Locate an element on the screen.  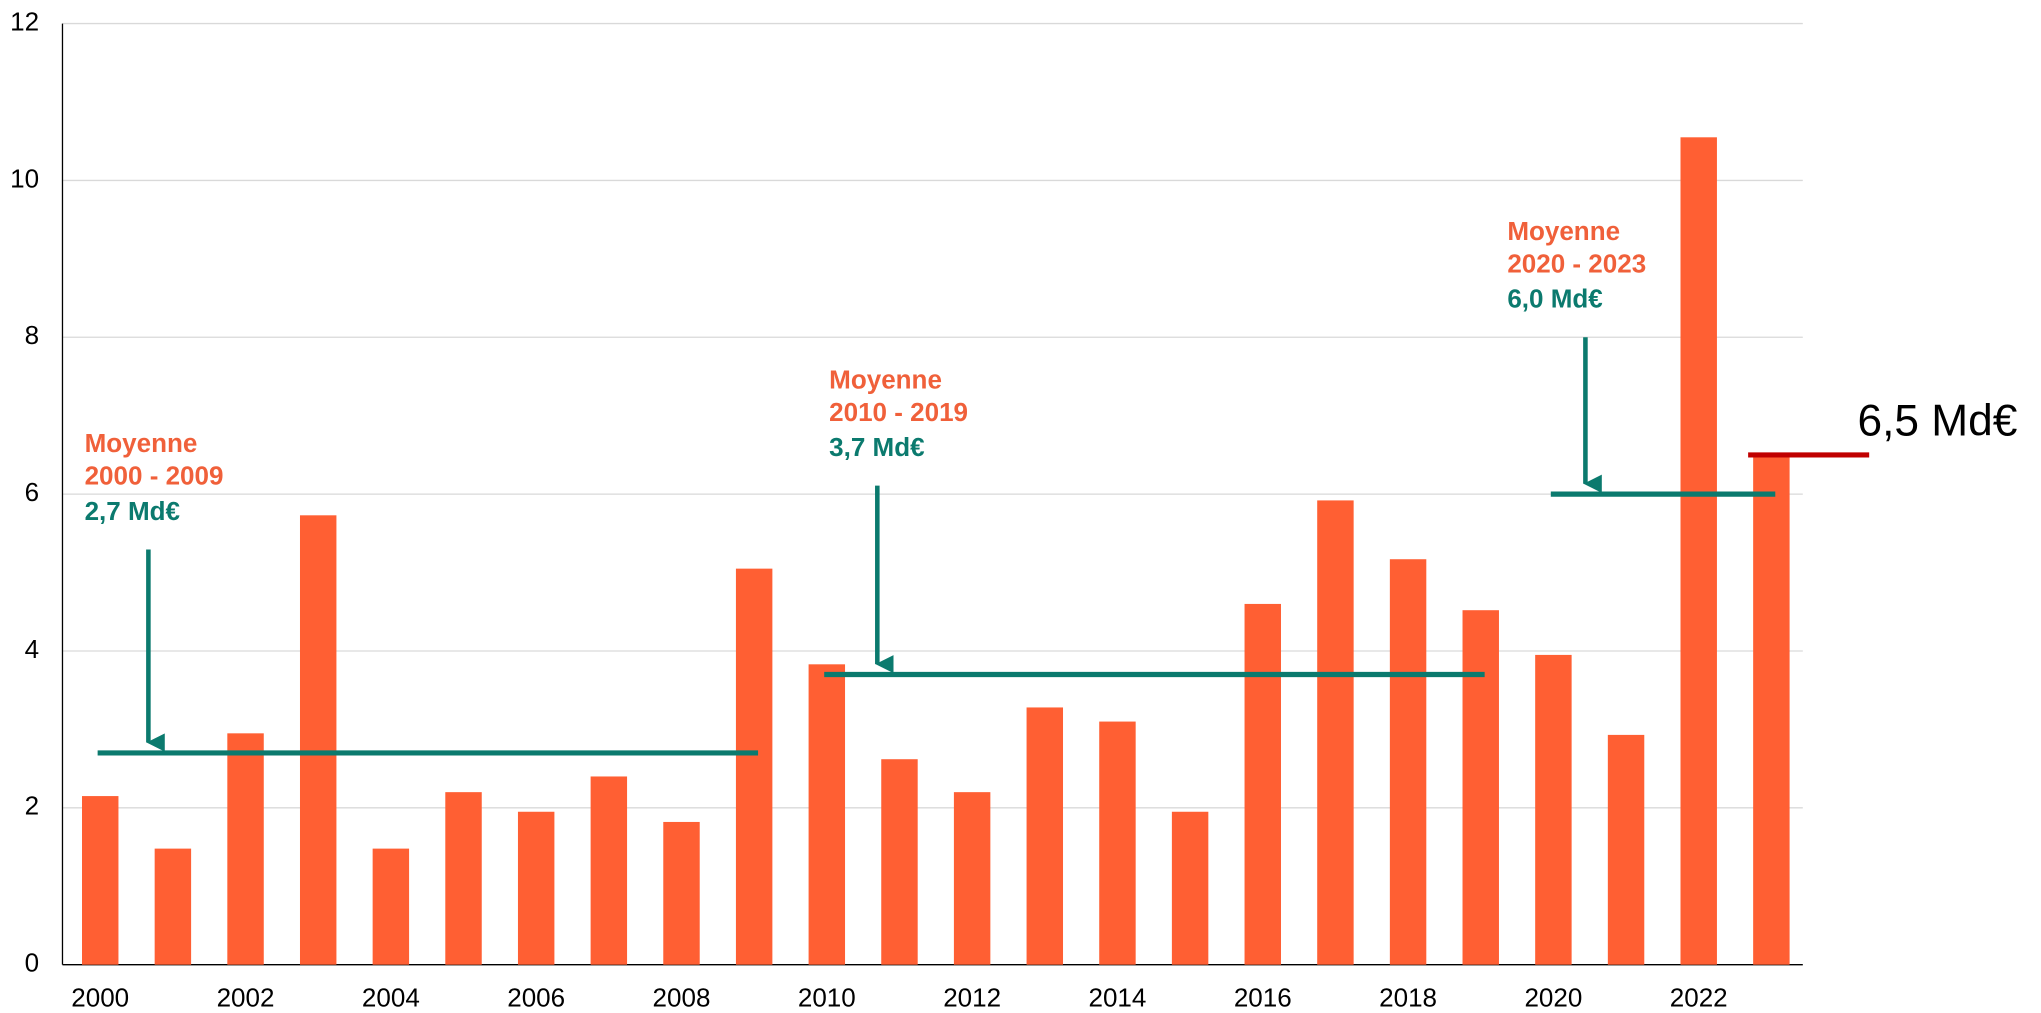
y-tick-label: 12 is located at coordinates (24, 21).